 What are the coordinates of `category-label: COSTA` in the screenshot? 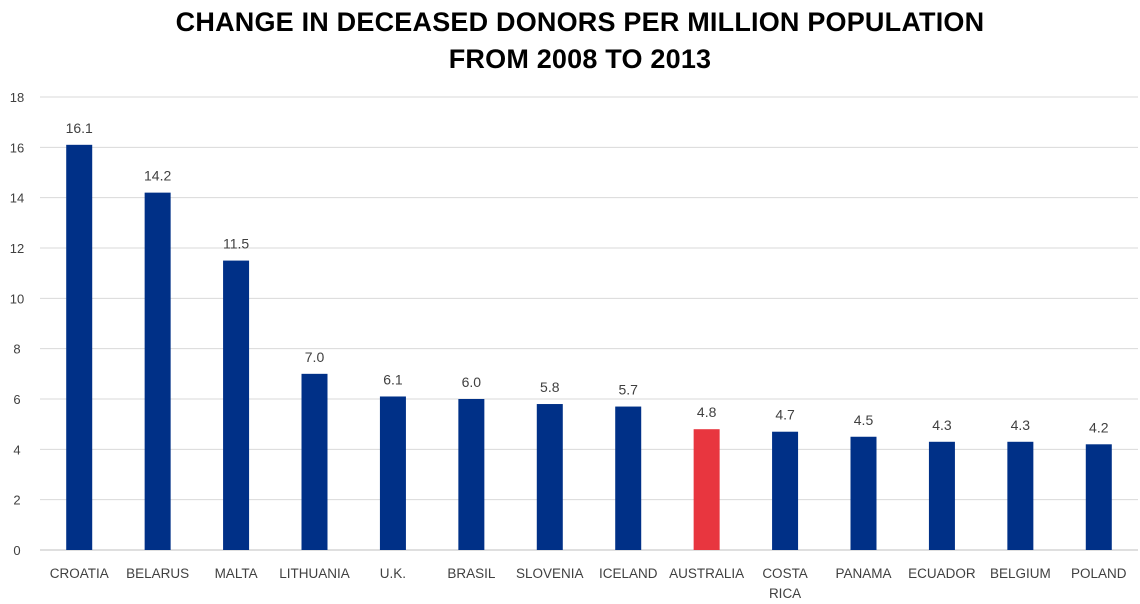 It's located at (785, 573).